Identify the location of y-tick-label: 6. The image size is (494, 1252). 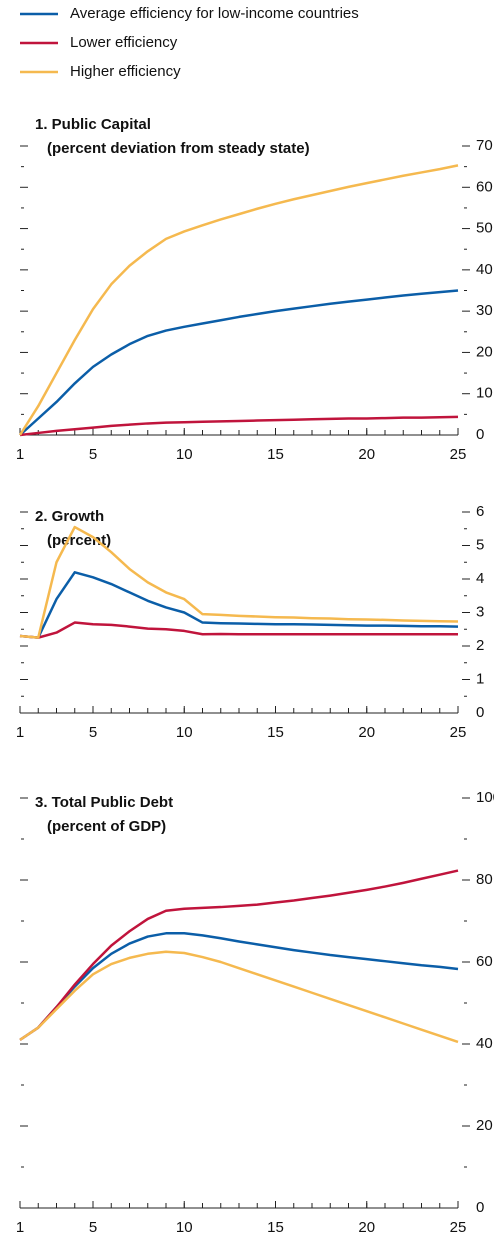
(480, 511).